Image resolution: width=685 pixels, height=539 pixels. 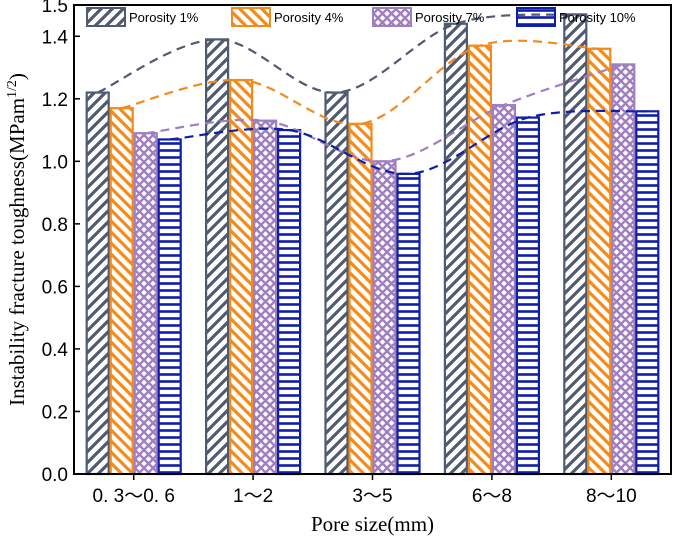 I want to click on y-tick-label-8: 1.4, so click(x=55, y=37).